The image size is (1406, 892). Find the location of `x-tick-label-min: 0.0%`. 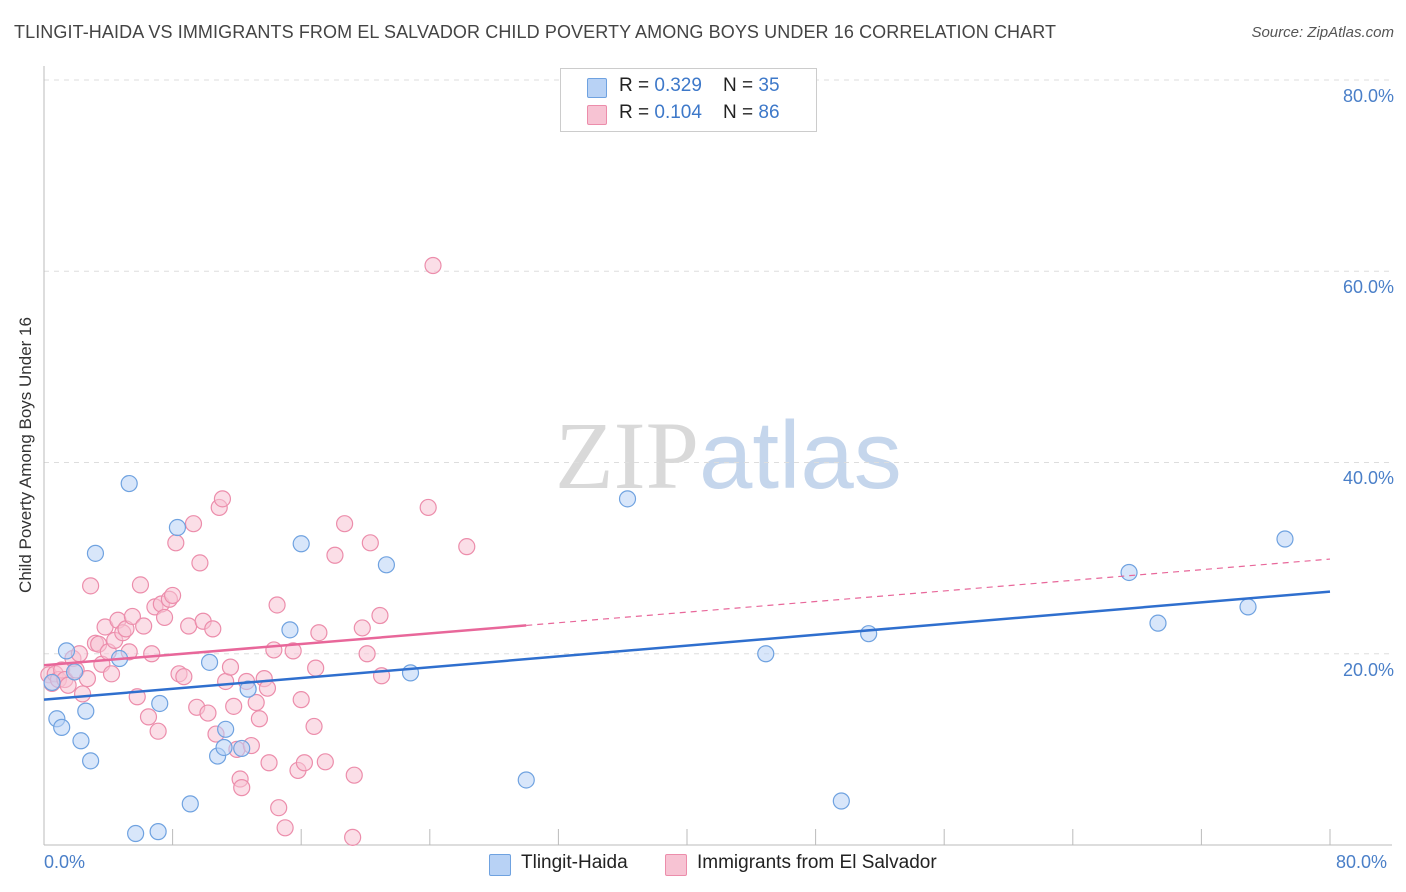

x-tick-label-min: 0.0% is located at coordinates (65, 862).